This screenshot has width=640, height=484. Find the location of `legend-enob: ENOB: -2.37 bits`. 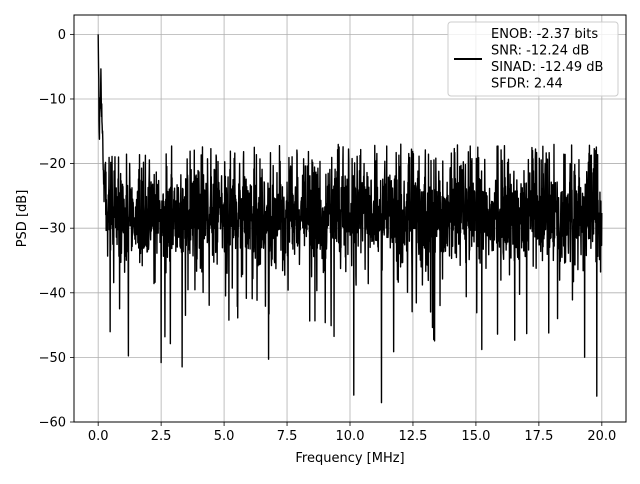

legend-enob: ENOB: -2.37 bits is located at coordinates (544, 34).